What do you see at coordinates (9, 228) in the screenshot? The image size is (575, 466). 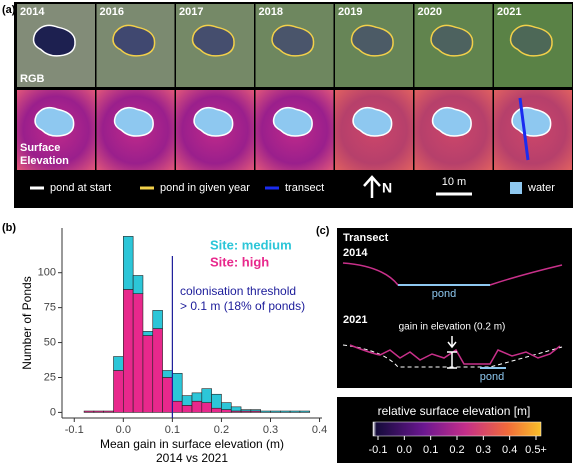 I see `panel-label: (b)` at bounding box center [9, 228].